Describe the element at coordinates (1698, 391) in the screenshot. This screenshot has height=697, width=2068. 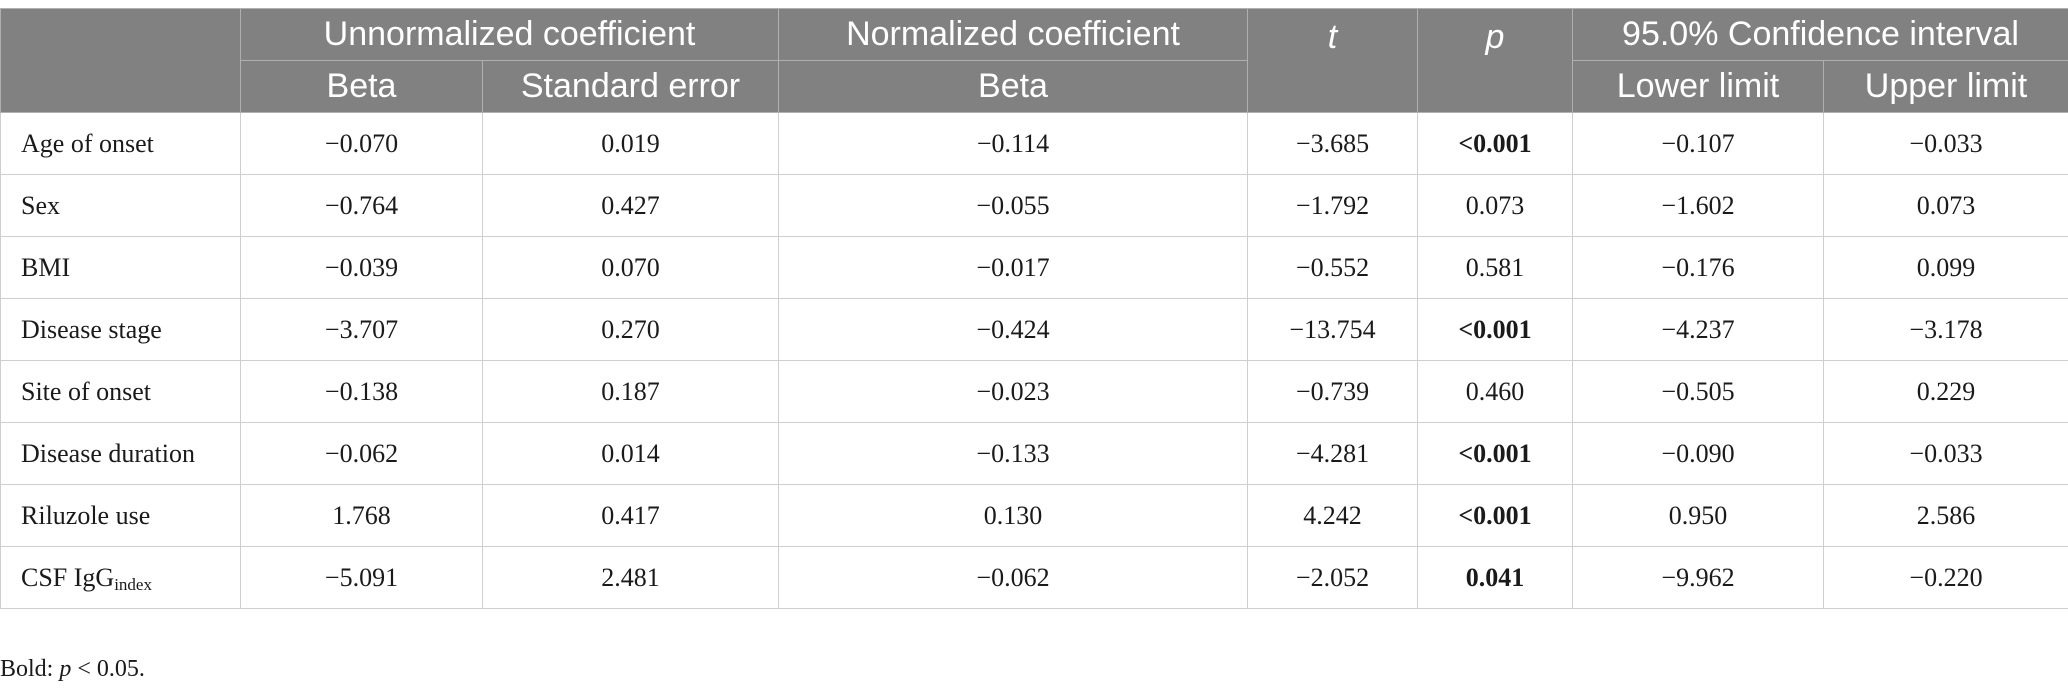
I see `cell-lower-limit: −0.505` at that location.